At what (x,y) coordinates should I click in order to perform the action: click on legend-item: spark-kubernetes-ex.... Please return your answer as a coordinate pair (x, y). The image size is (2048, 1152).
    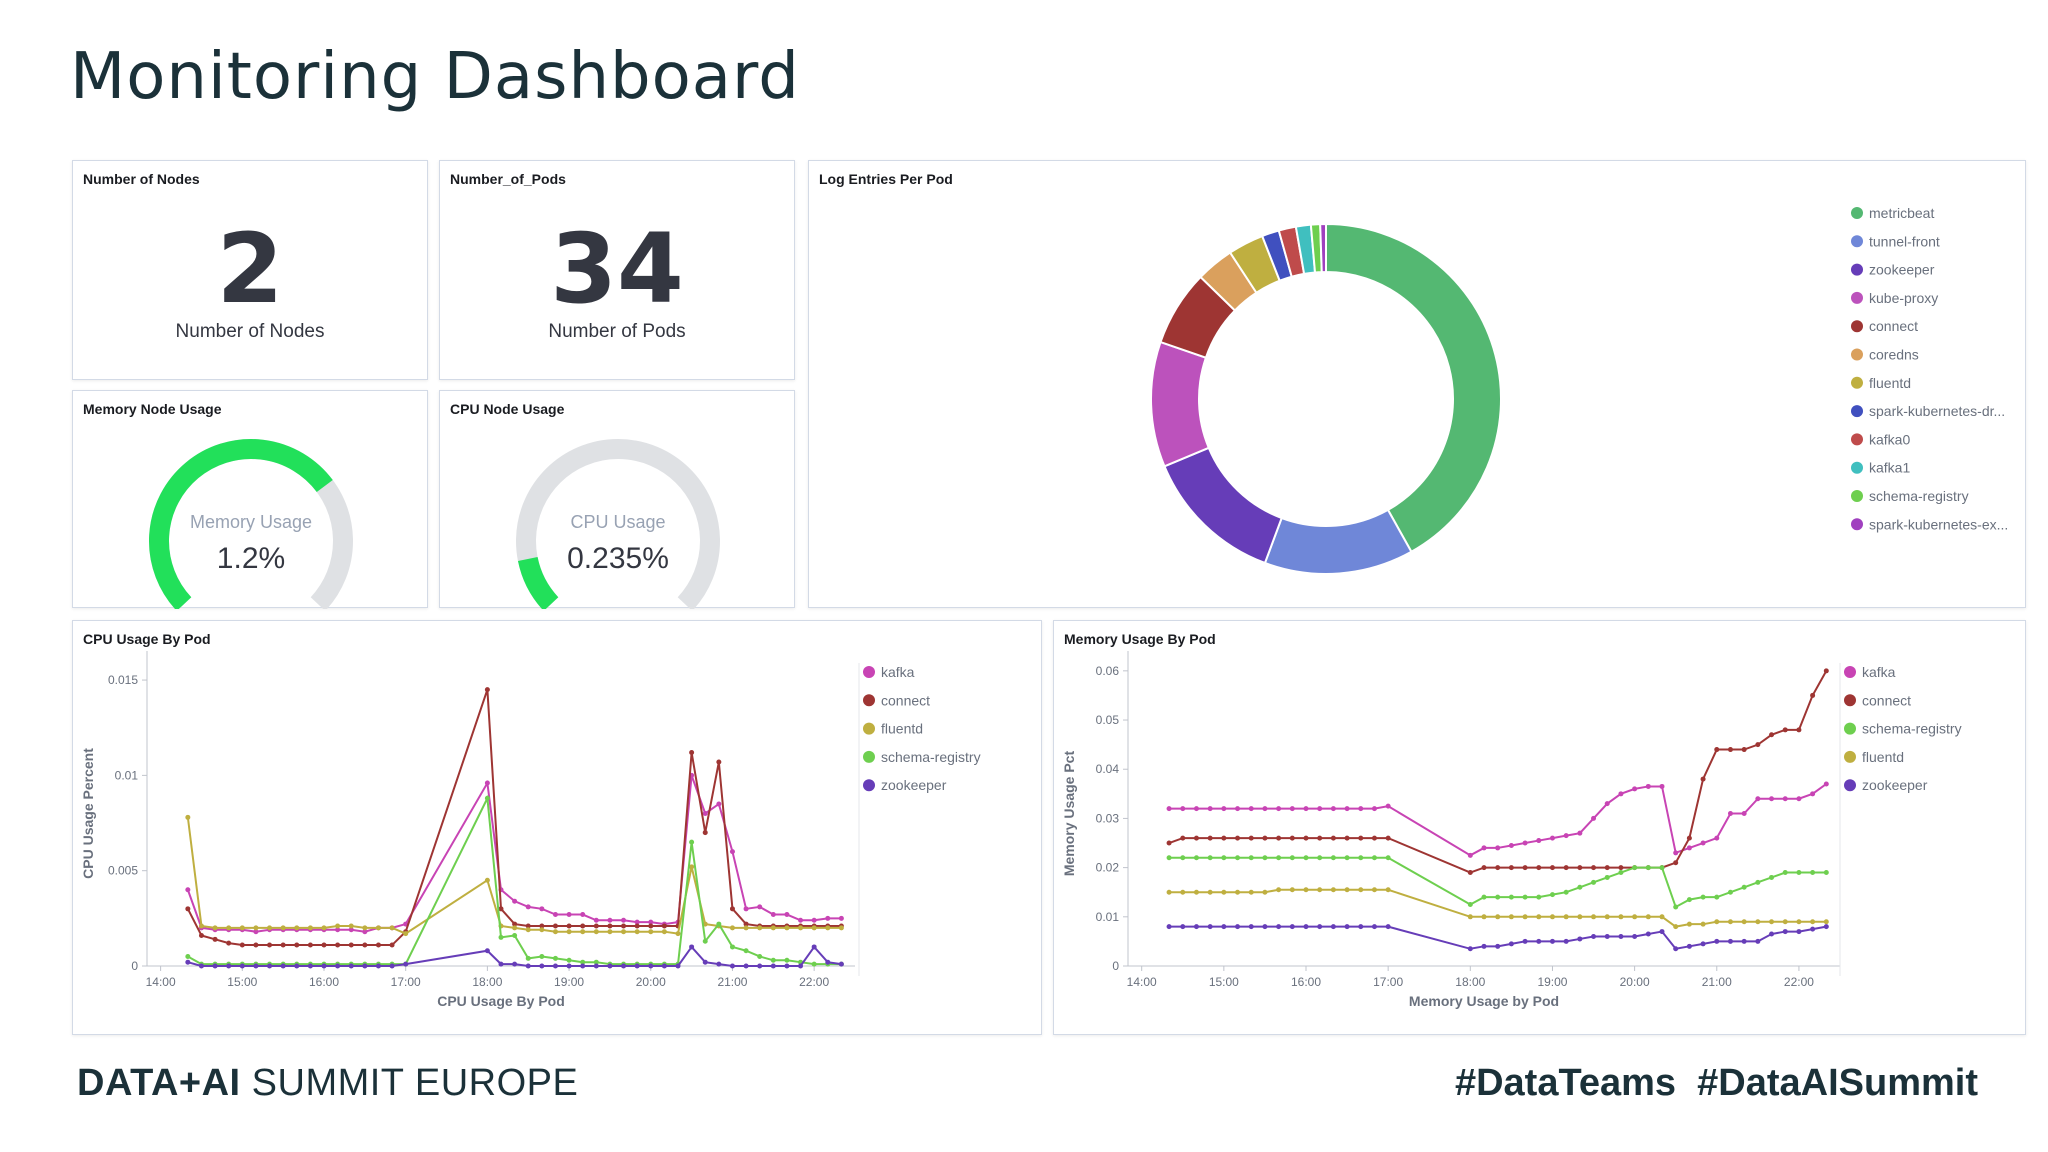
    Looking at the image, I should click on (1938, 524).